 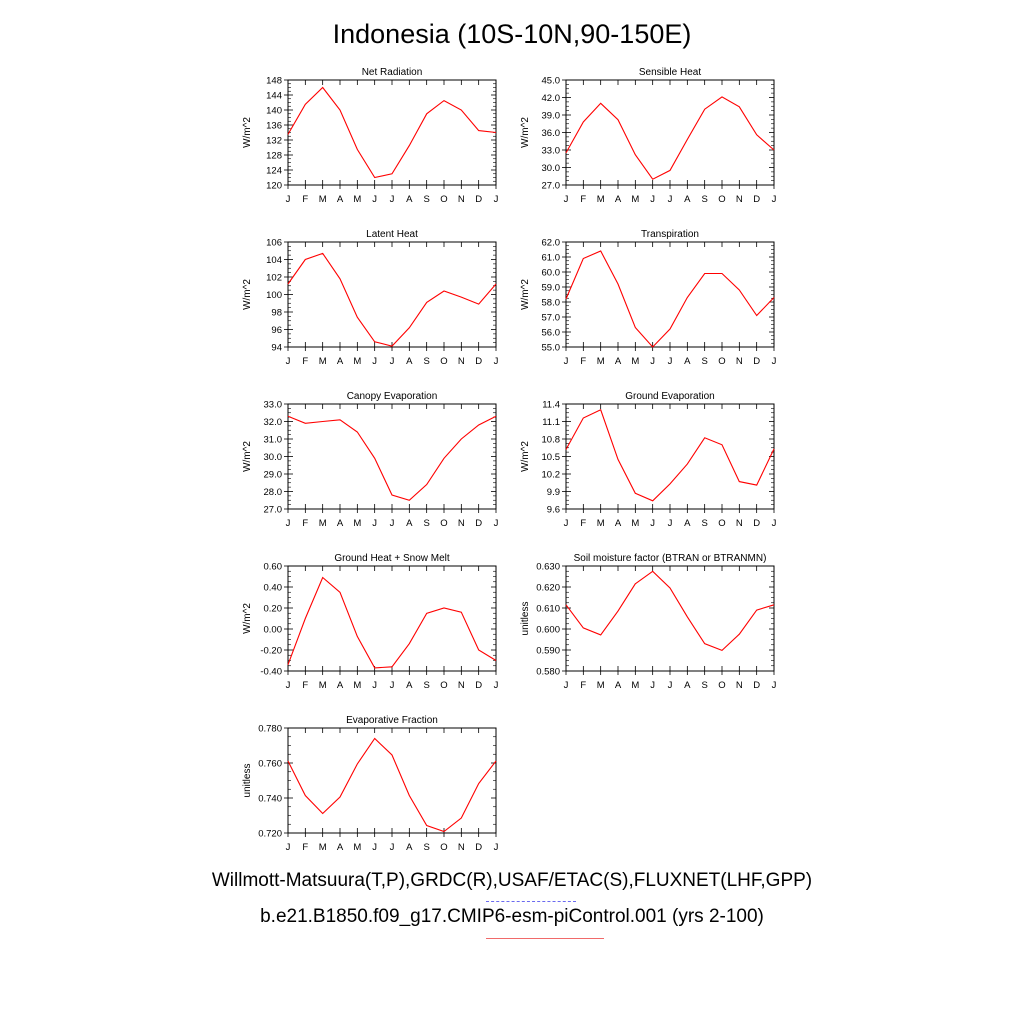 What do you see at coordinates (670, 396) in the screenshot?
I see `panel-title: Ground Evaporation` at bounding box center [670, 396].